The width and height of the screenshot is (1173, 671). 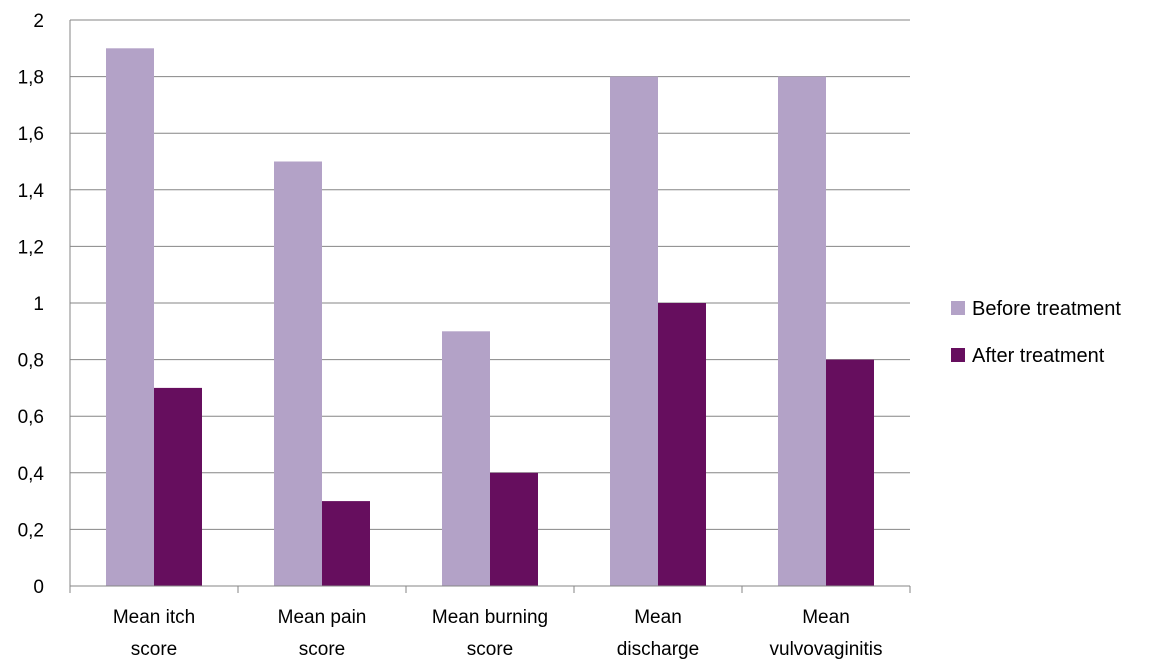 I want to click on y-tick-label: 1,6, so click(x=31, y=134).